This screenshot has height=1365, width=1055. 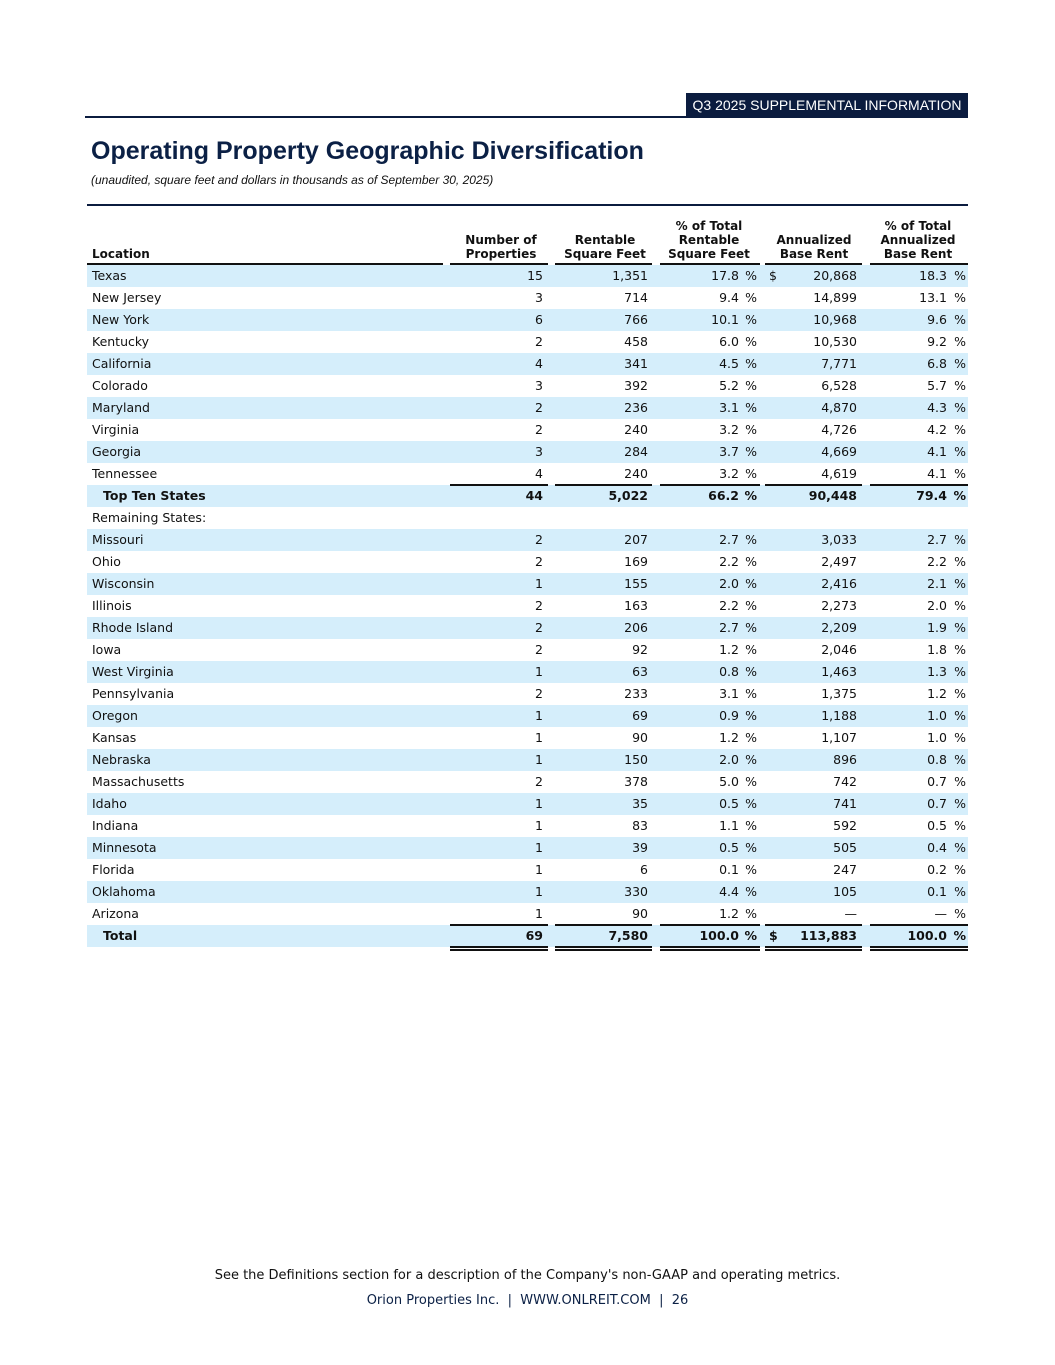 I want to click on row-label: Oregon, so click(x=115, y=715).